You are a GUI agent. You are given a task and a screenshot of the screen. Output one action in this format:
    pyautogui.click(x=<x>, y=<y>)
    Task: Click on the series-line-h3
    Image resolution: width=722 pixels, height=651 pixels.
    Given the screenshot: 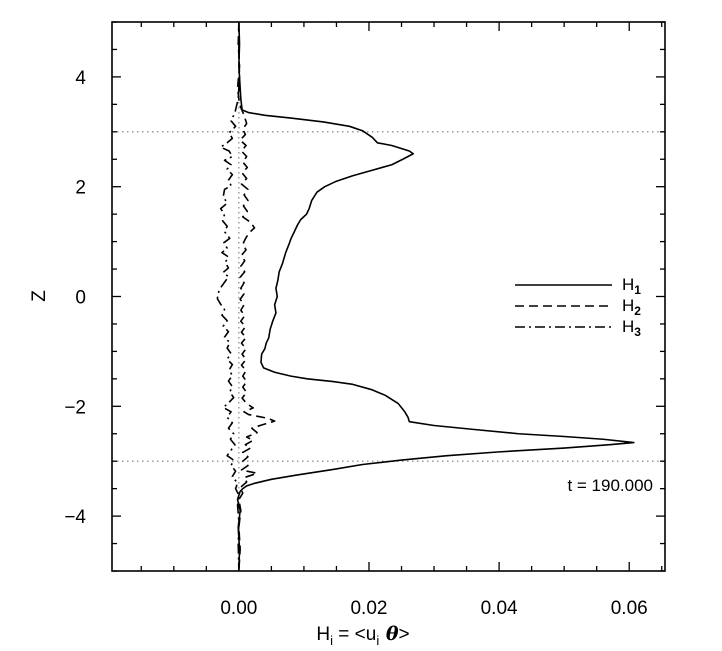 What is the action you would take?
    pyautogui.click(x=228, y=297)
    